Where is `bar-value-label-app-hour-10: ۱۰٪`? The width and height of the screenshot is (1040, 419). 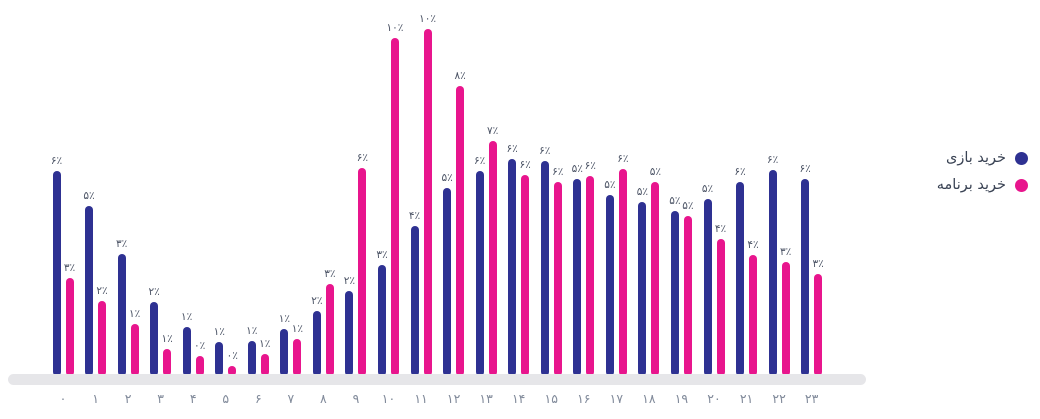 bar-value-label-app-hour-10: ۱۰٪ is located at coordinates (395, 28).